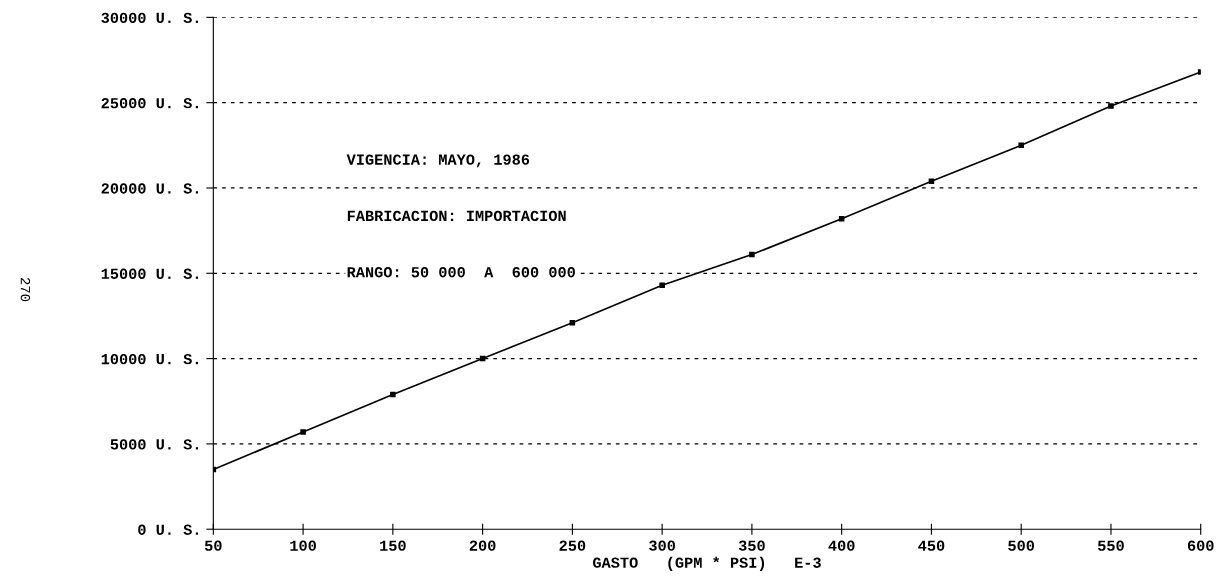 The image size is (1219, 579). I want to click on x-tick-label: 200, so click(482, 545).